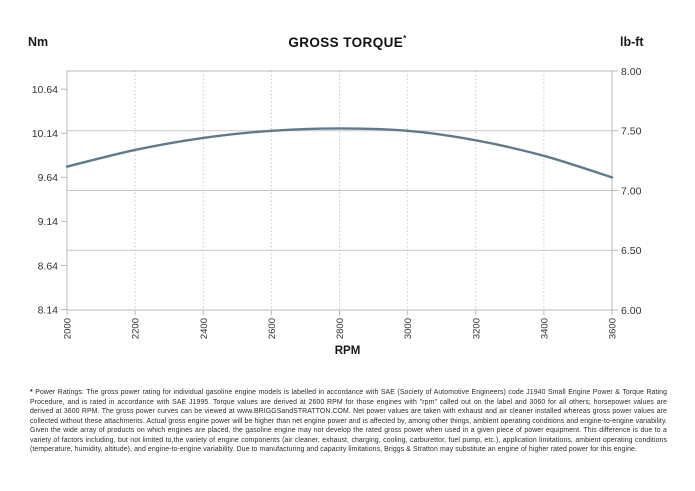 The image size is (695, 491). Describe the element at coordinates (631, 132) in the screenshot. I see `right-axis-tick-label: 7.50` at that location.